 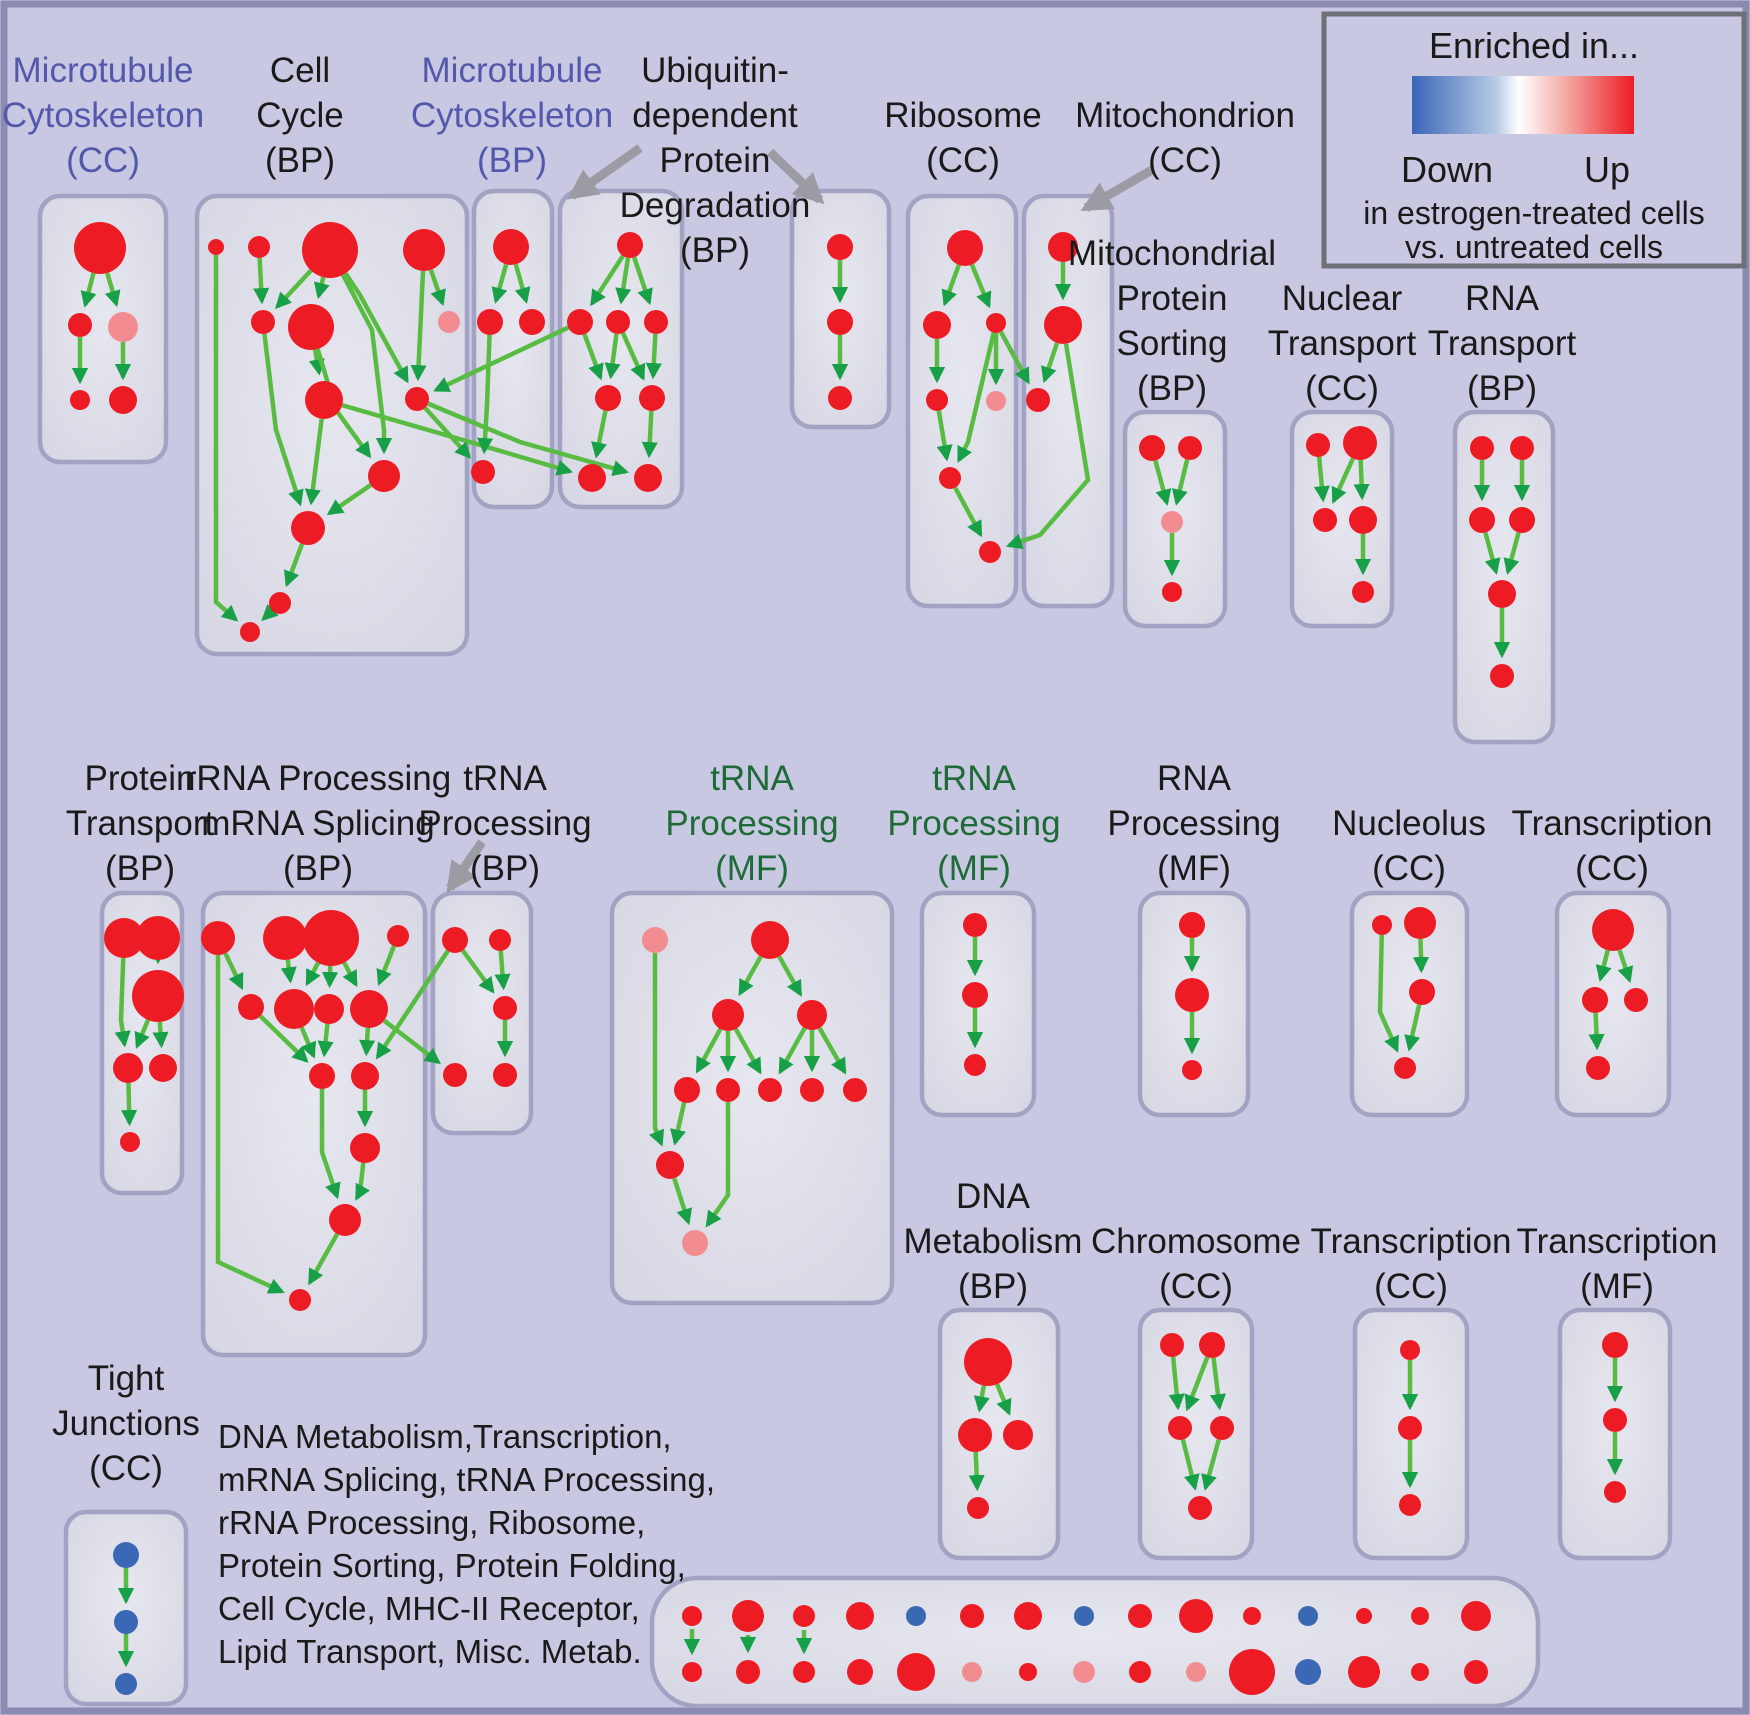 I want to click on node-c6, so click(x=311, y=327).